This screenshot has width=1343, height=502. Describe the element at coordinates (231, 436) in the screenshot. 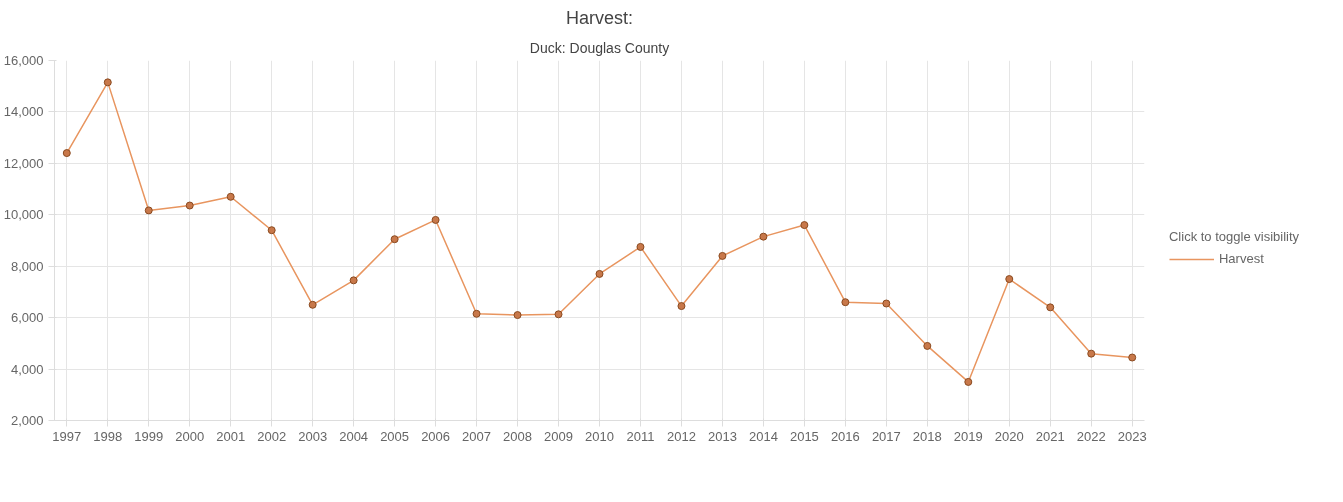

I see `x-tick-label: 2001` at that location.